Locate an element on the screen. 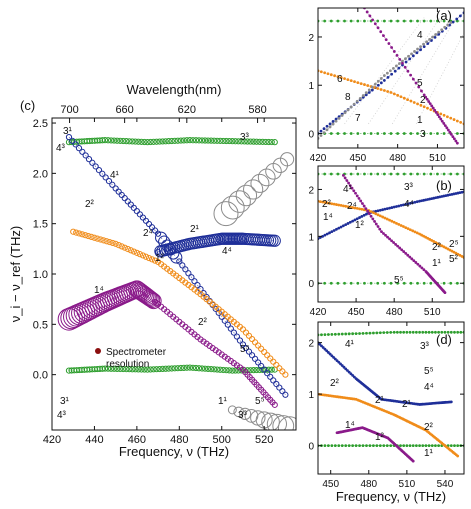  c-branch-label: 4³ is located at coordinates (62, 415).